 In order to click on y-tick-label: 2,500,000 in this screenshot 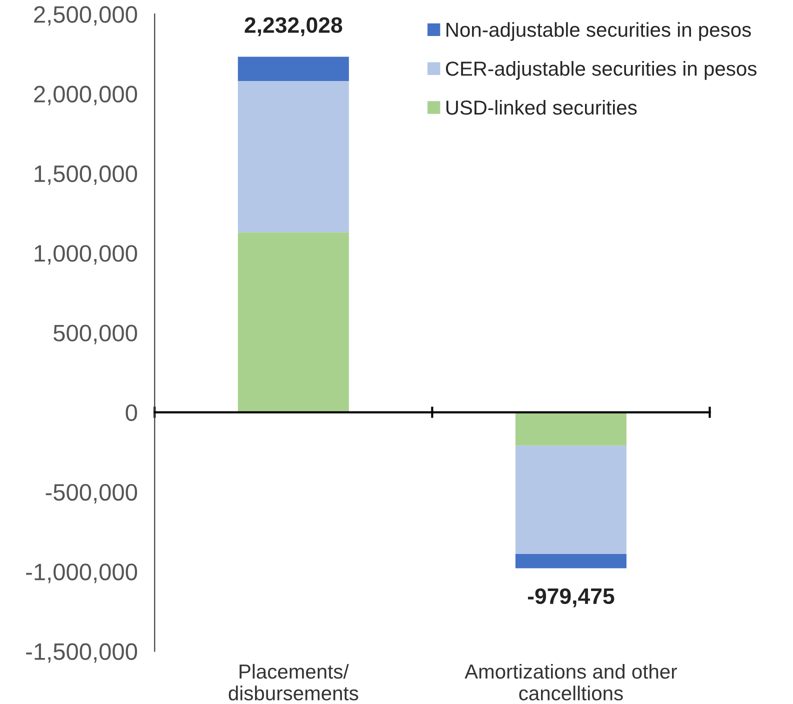, I will do `click(86, 16)`.